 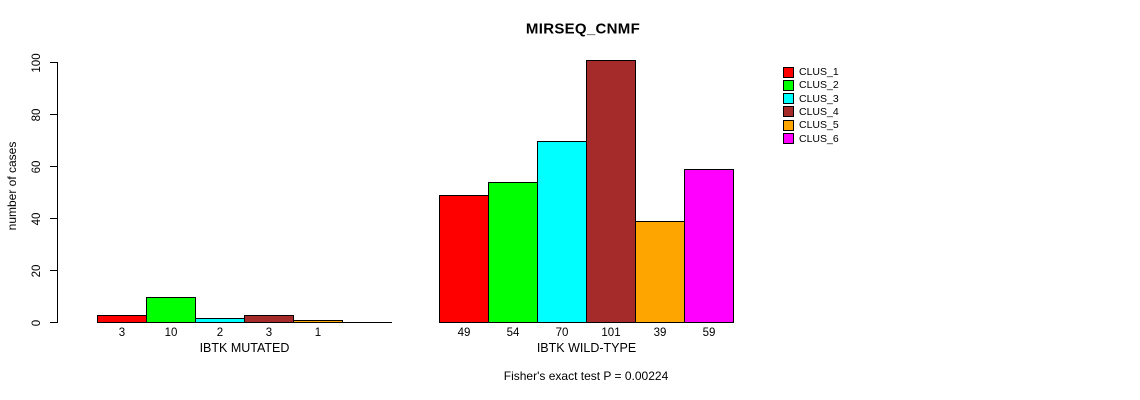 I want to click on bar-value-label: 2, so click(x=220, y=333).